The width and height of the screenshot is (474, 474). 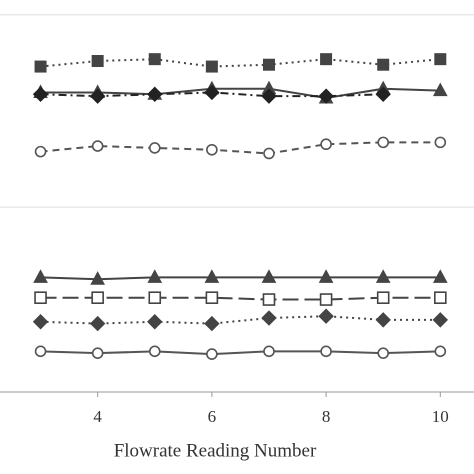 What do you see at coordinates (326, 416) in the screenshot?
I see `x-tick-label: 8` at bounding box center [326, 416].